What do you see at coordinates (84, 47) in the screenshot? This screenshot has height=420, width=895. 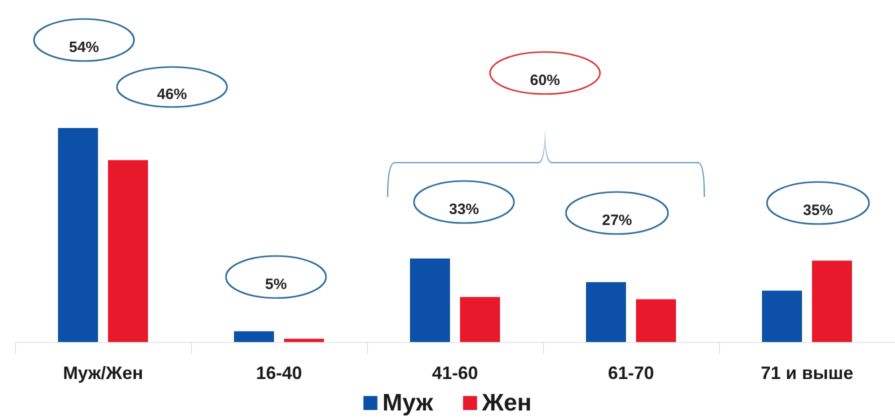 I see `text: 54%` at bounding box center [84, 47].